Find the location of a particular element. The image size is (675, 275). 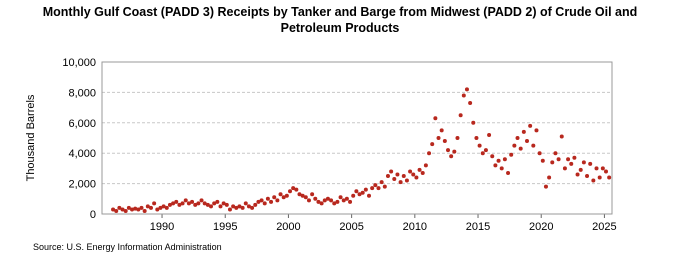

x-tick-label: 1990 is located at coordinates (162, 227).